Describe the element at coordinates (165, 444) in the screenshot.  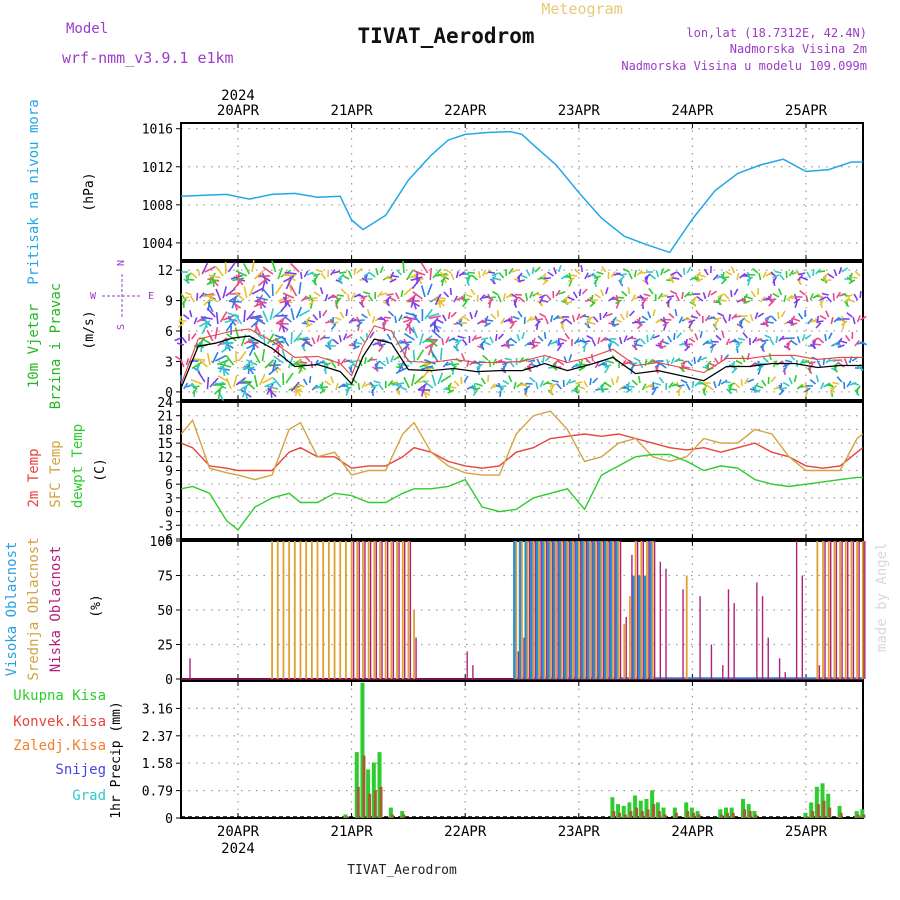
I see `y-tick-label: 15` at that location.